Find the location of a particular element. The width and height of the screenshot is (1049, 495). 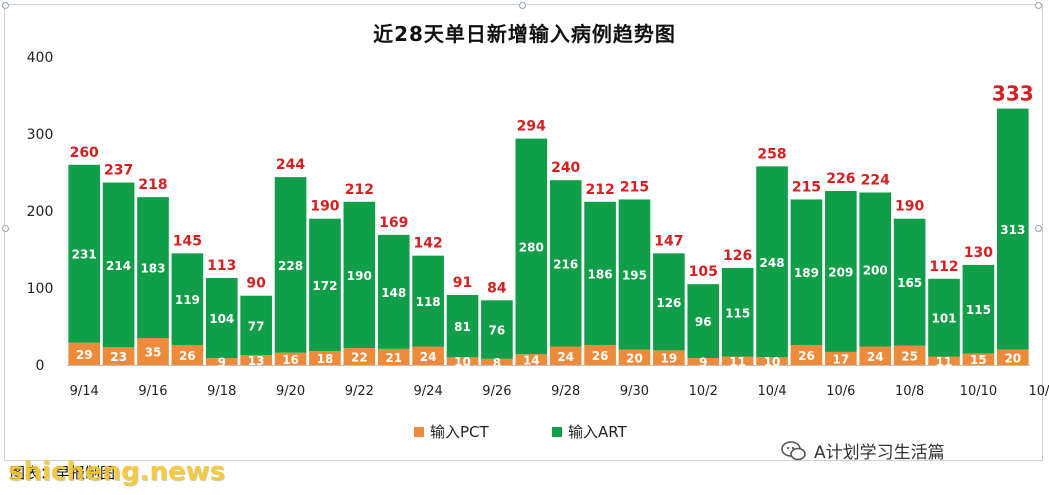

data-label-art: 214 is located at coordinates (118, 266).